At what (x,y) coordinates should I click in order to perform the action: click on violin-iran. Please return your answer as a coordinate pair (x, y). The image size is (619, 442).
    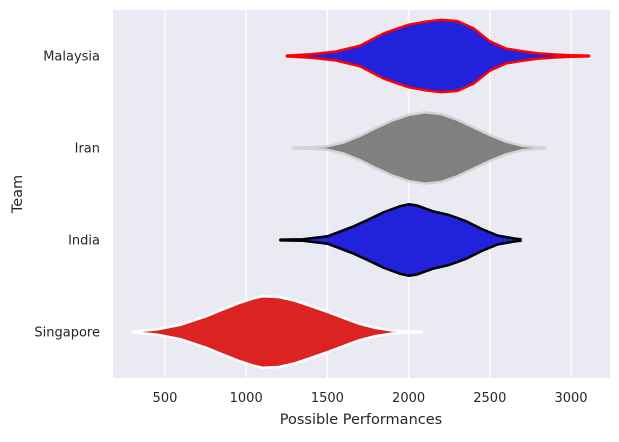
    Looking at the image, I should click on (419, 148).